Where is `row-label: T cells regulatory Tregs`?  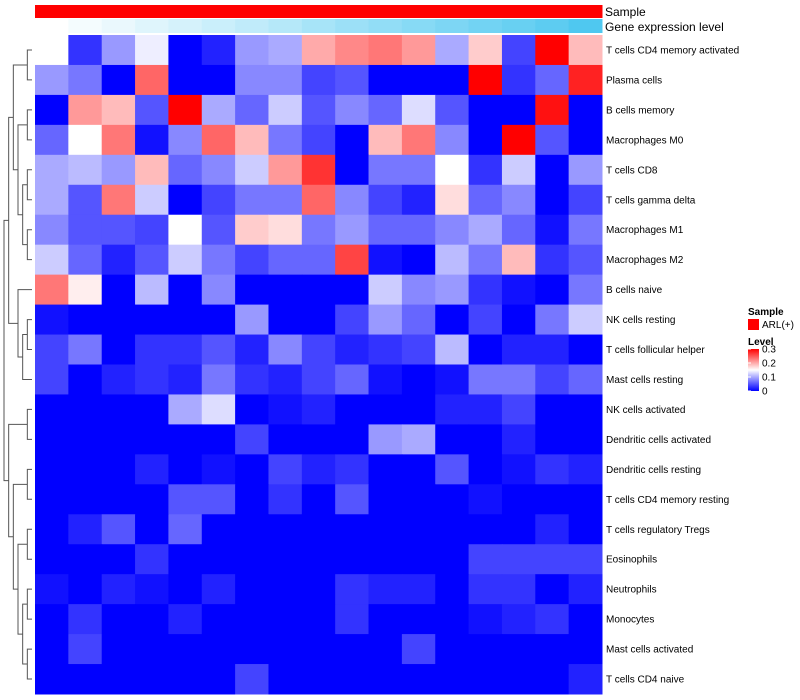
row-label: T cells regulatory Tregs is located at coordinates (658, 530).